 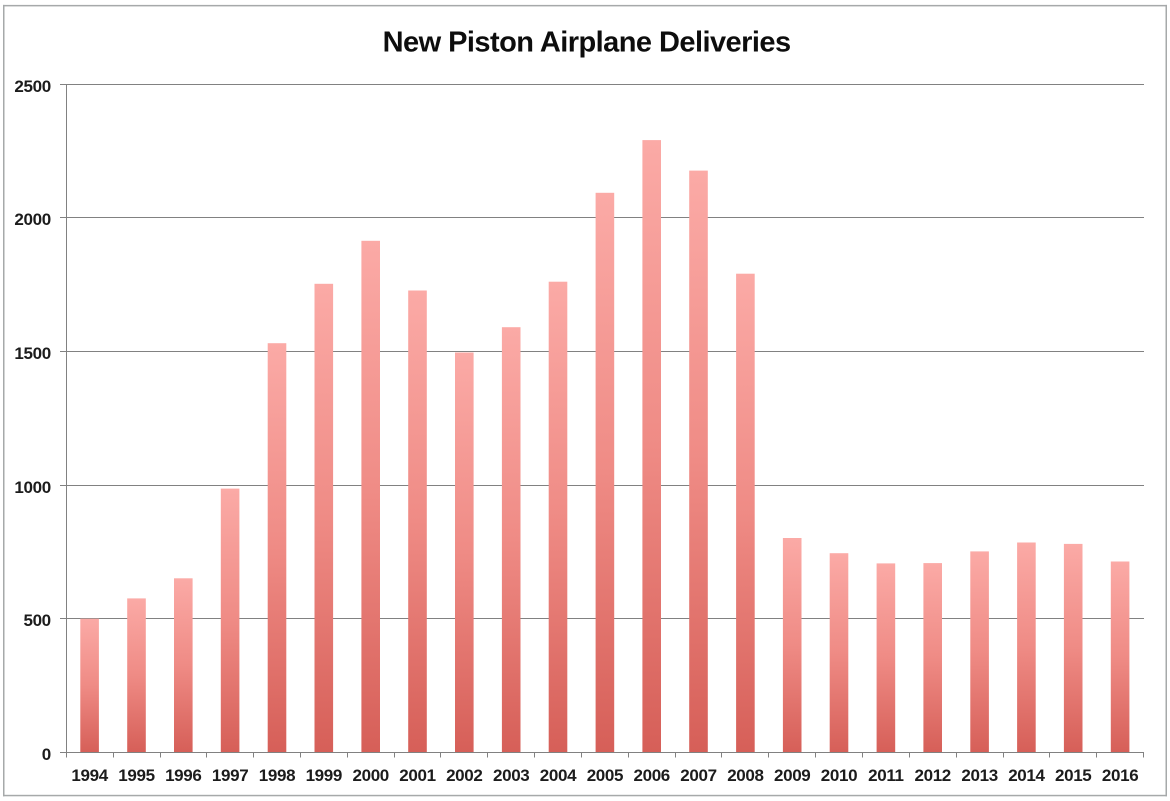 What do you see at coordinates (46, 754) in the screenshot?
I see `svg-text: 0` at bounding box center [46, 754].